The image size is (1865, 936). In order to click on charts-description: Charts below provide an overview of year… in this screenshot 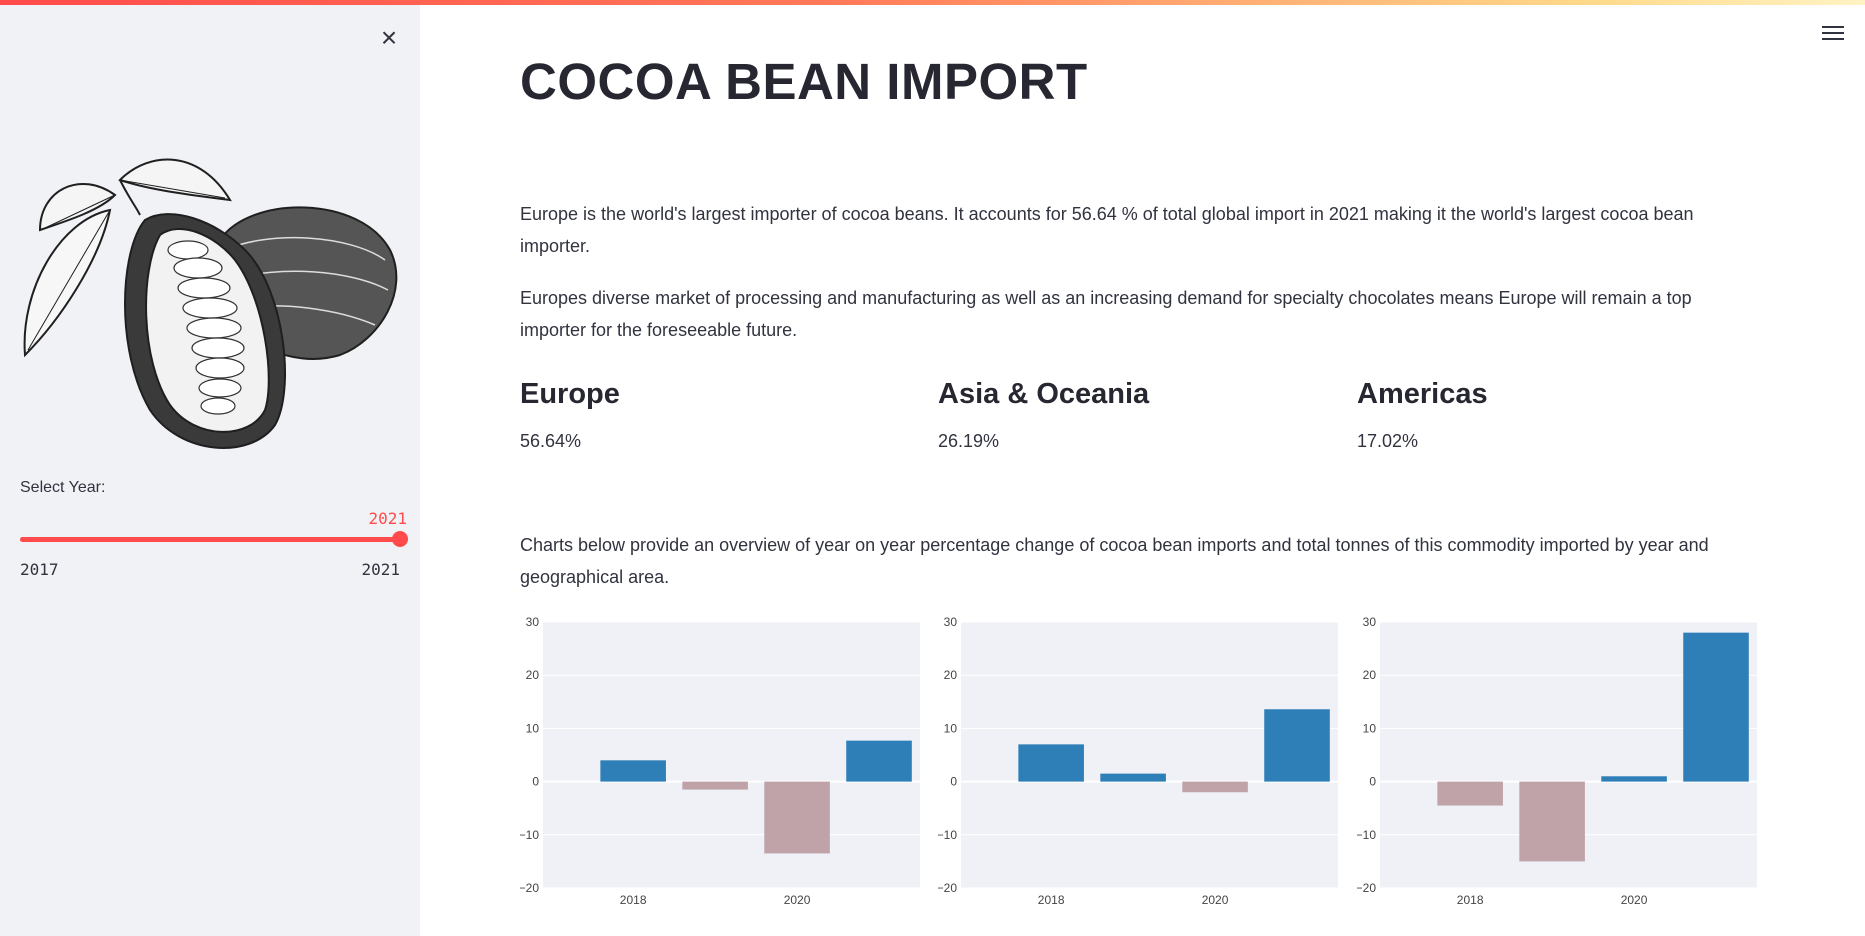, I will do `click(1114, 561)`.